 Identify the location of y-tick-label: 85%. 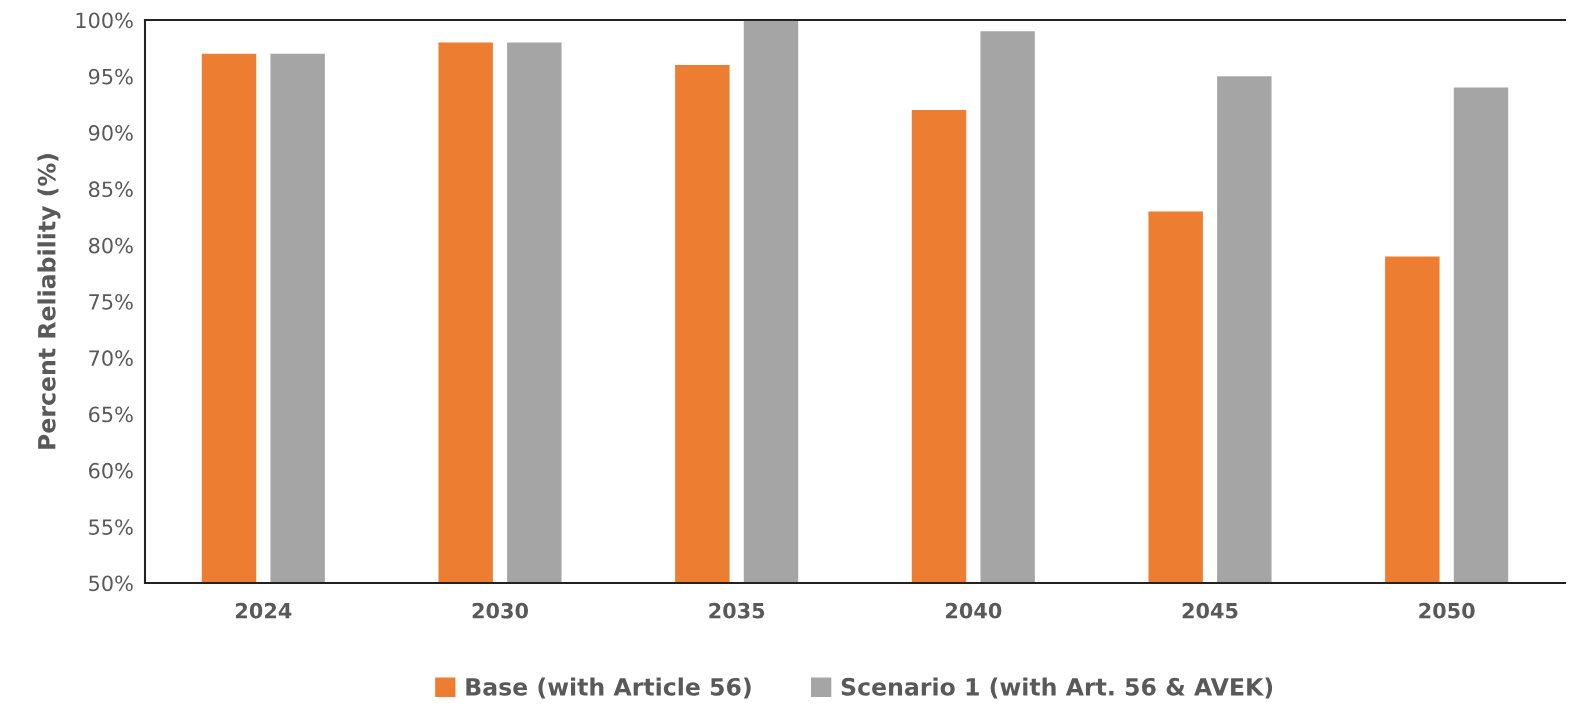
(111, 189).